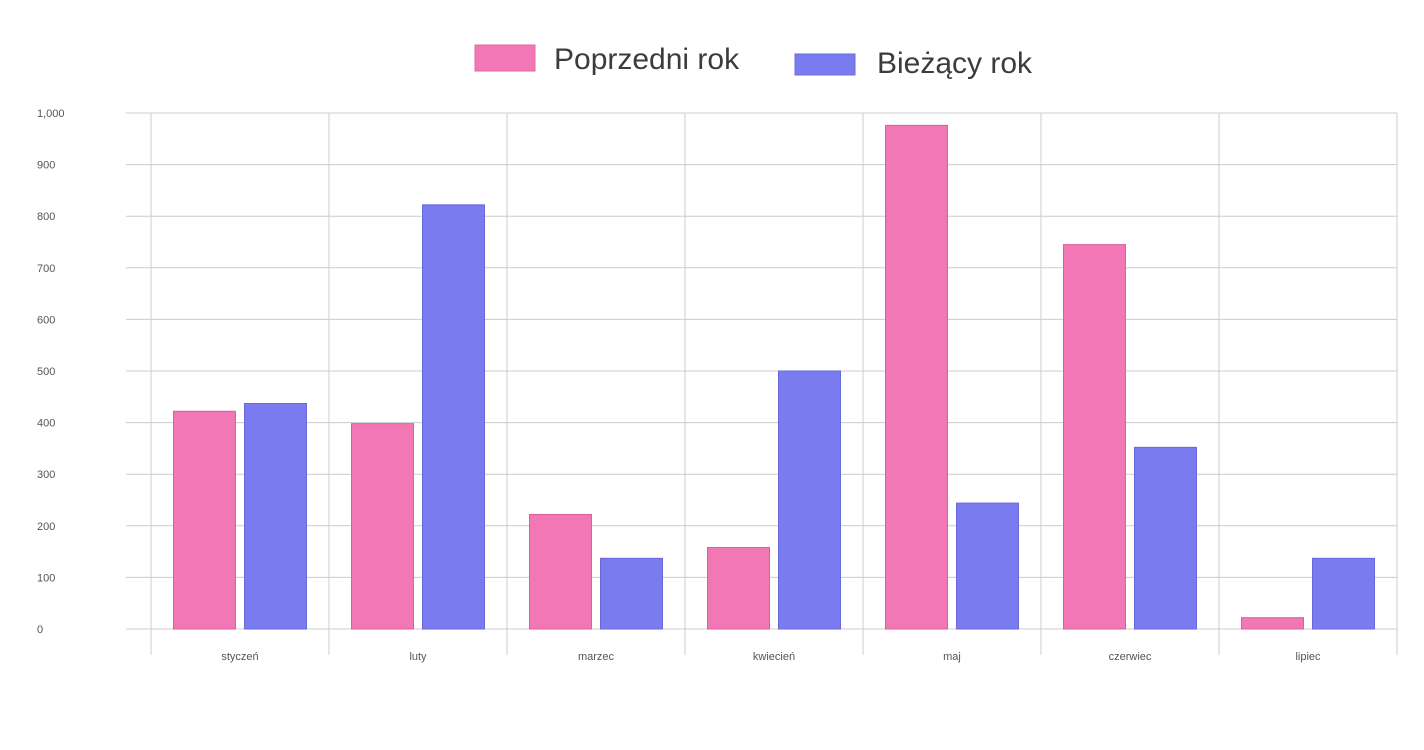 This screenshot has width=1424, height=750. What do you see at coordinates (46, 320) in the screenshot?
I see `y-tick-label: 600` at bounding box center [46, 320].